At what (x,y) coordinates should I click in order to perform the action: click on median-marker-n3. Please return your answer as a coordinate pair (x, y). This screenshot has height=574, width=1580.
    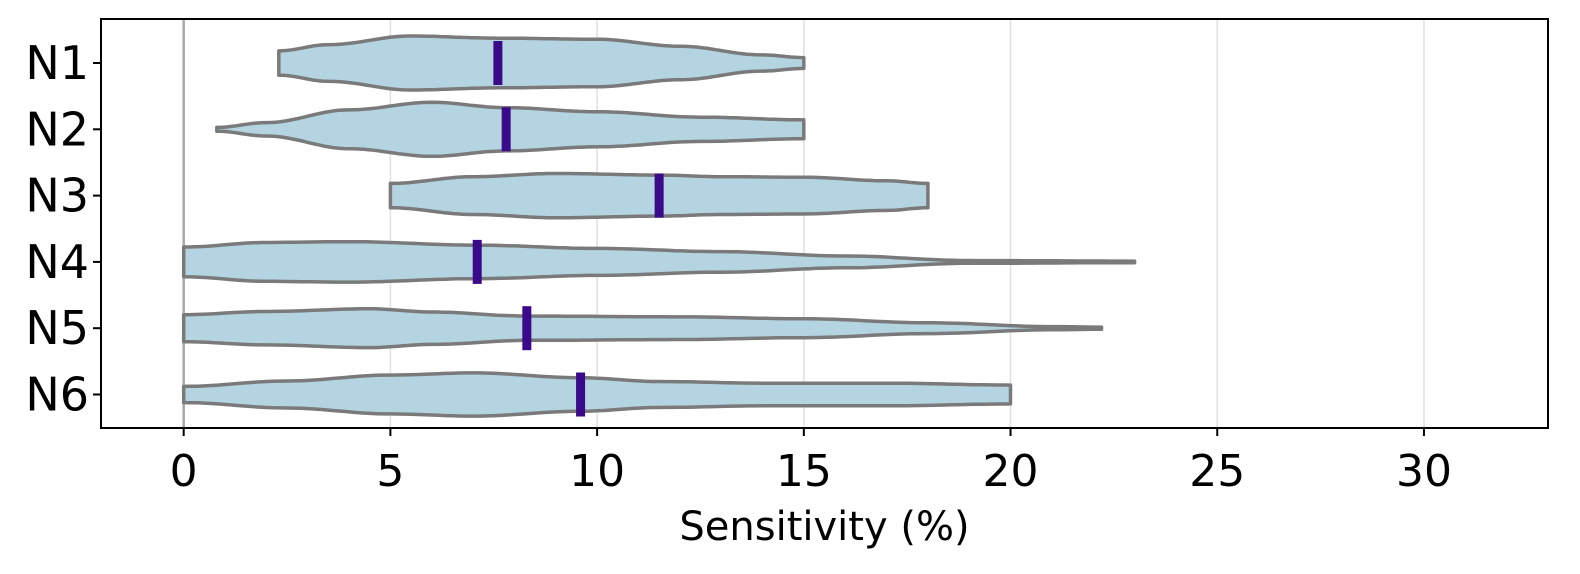
    Looking at the image, I should click on (659, 195).